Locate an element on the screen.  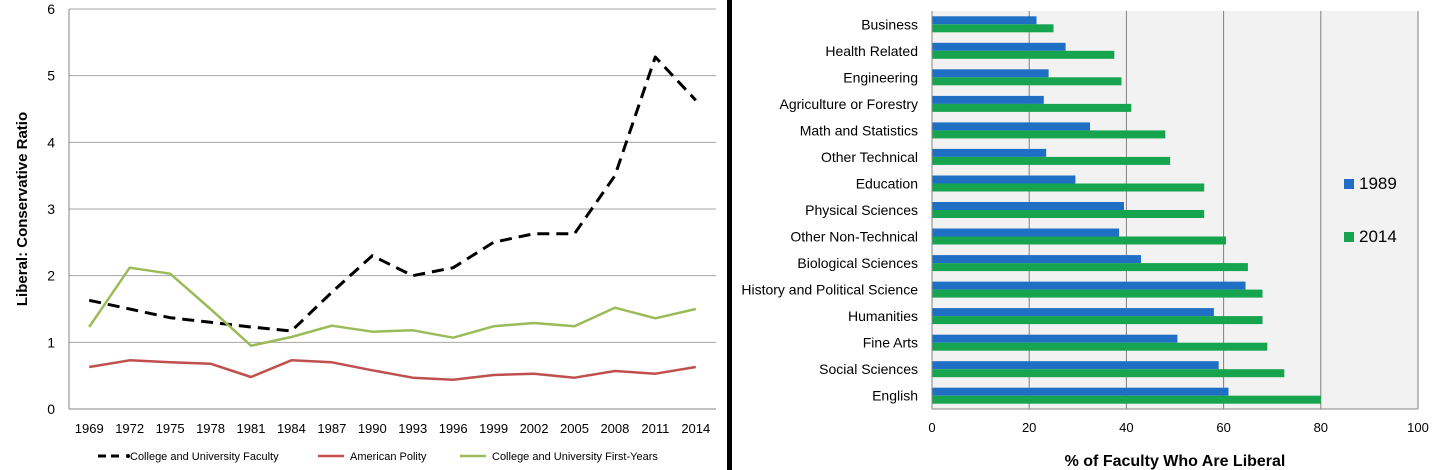
x-tick-label: 1999 is located at coordinates (493, 428).